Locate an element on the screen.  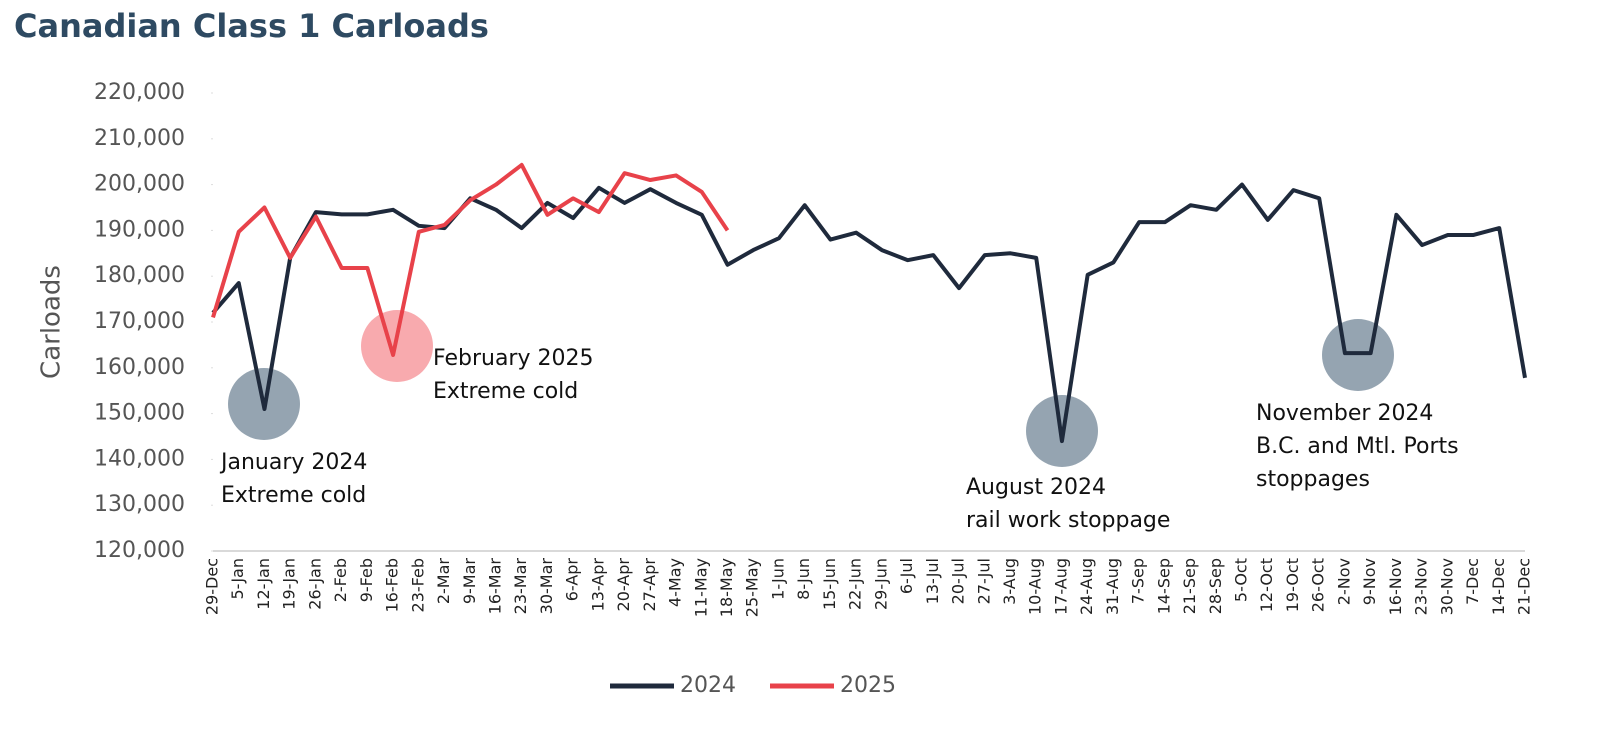
y-tick-label: 220,000 is located at coordinates (139, 92).